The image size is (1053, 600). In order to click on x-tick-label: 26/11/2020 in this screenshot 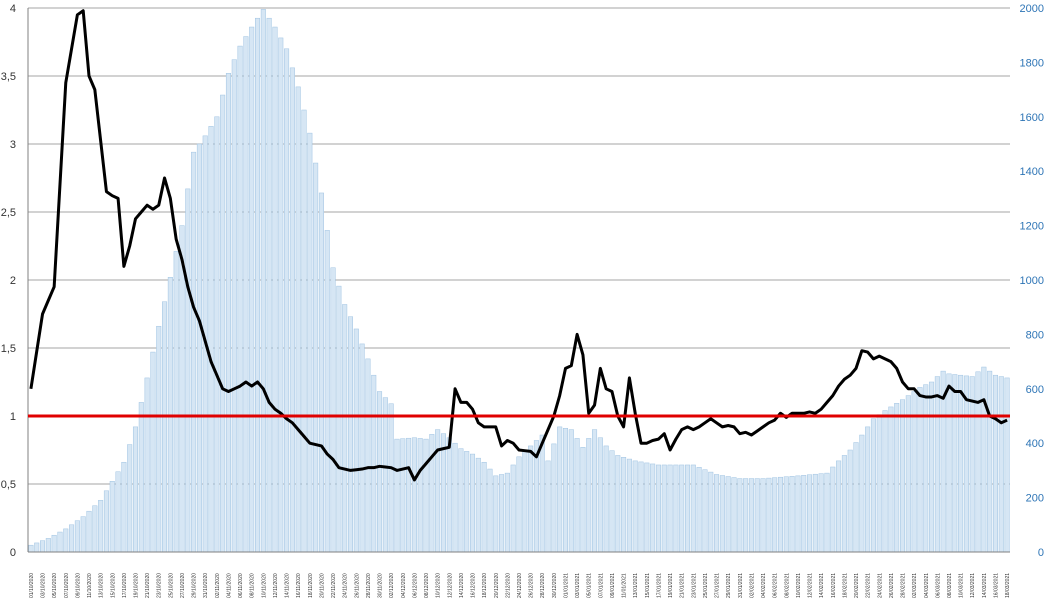, I will do `click(357, 585)`.